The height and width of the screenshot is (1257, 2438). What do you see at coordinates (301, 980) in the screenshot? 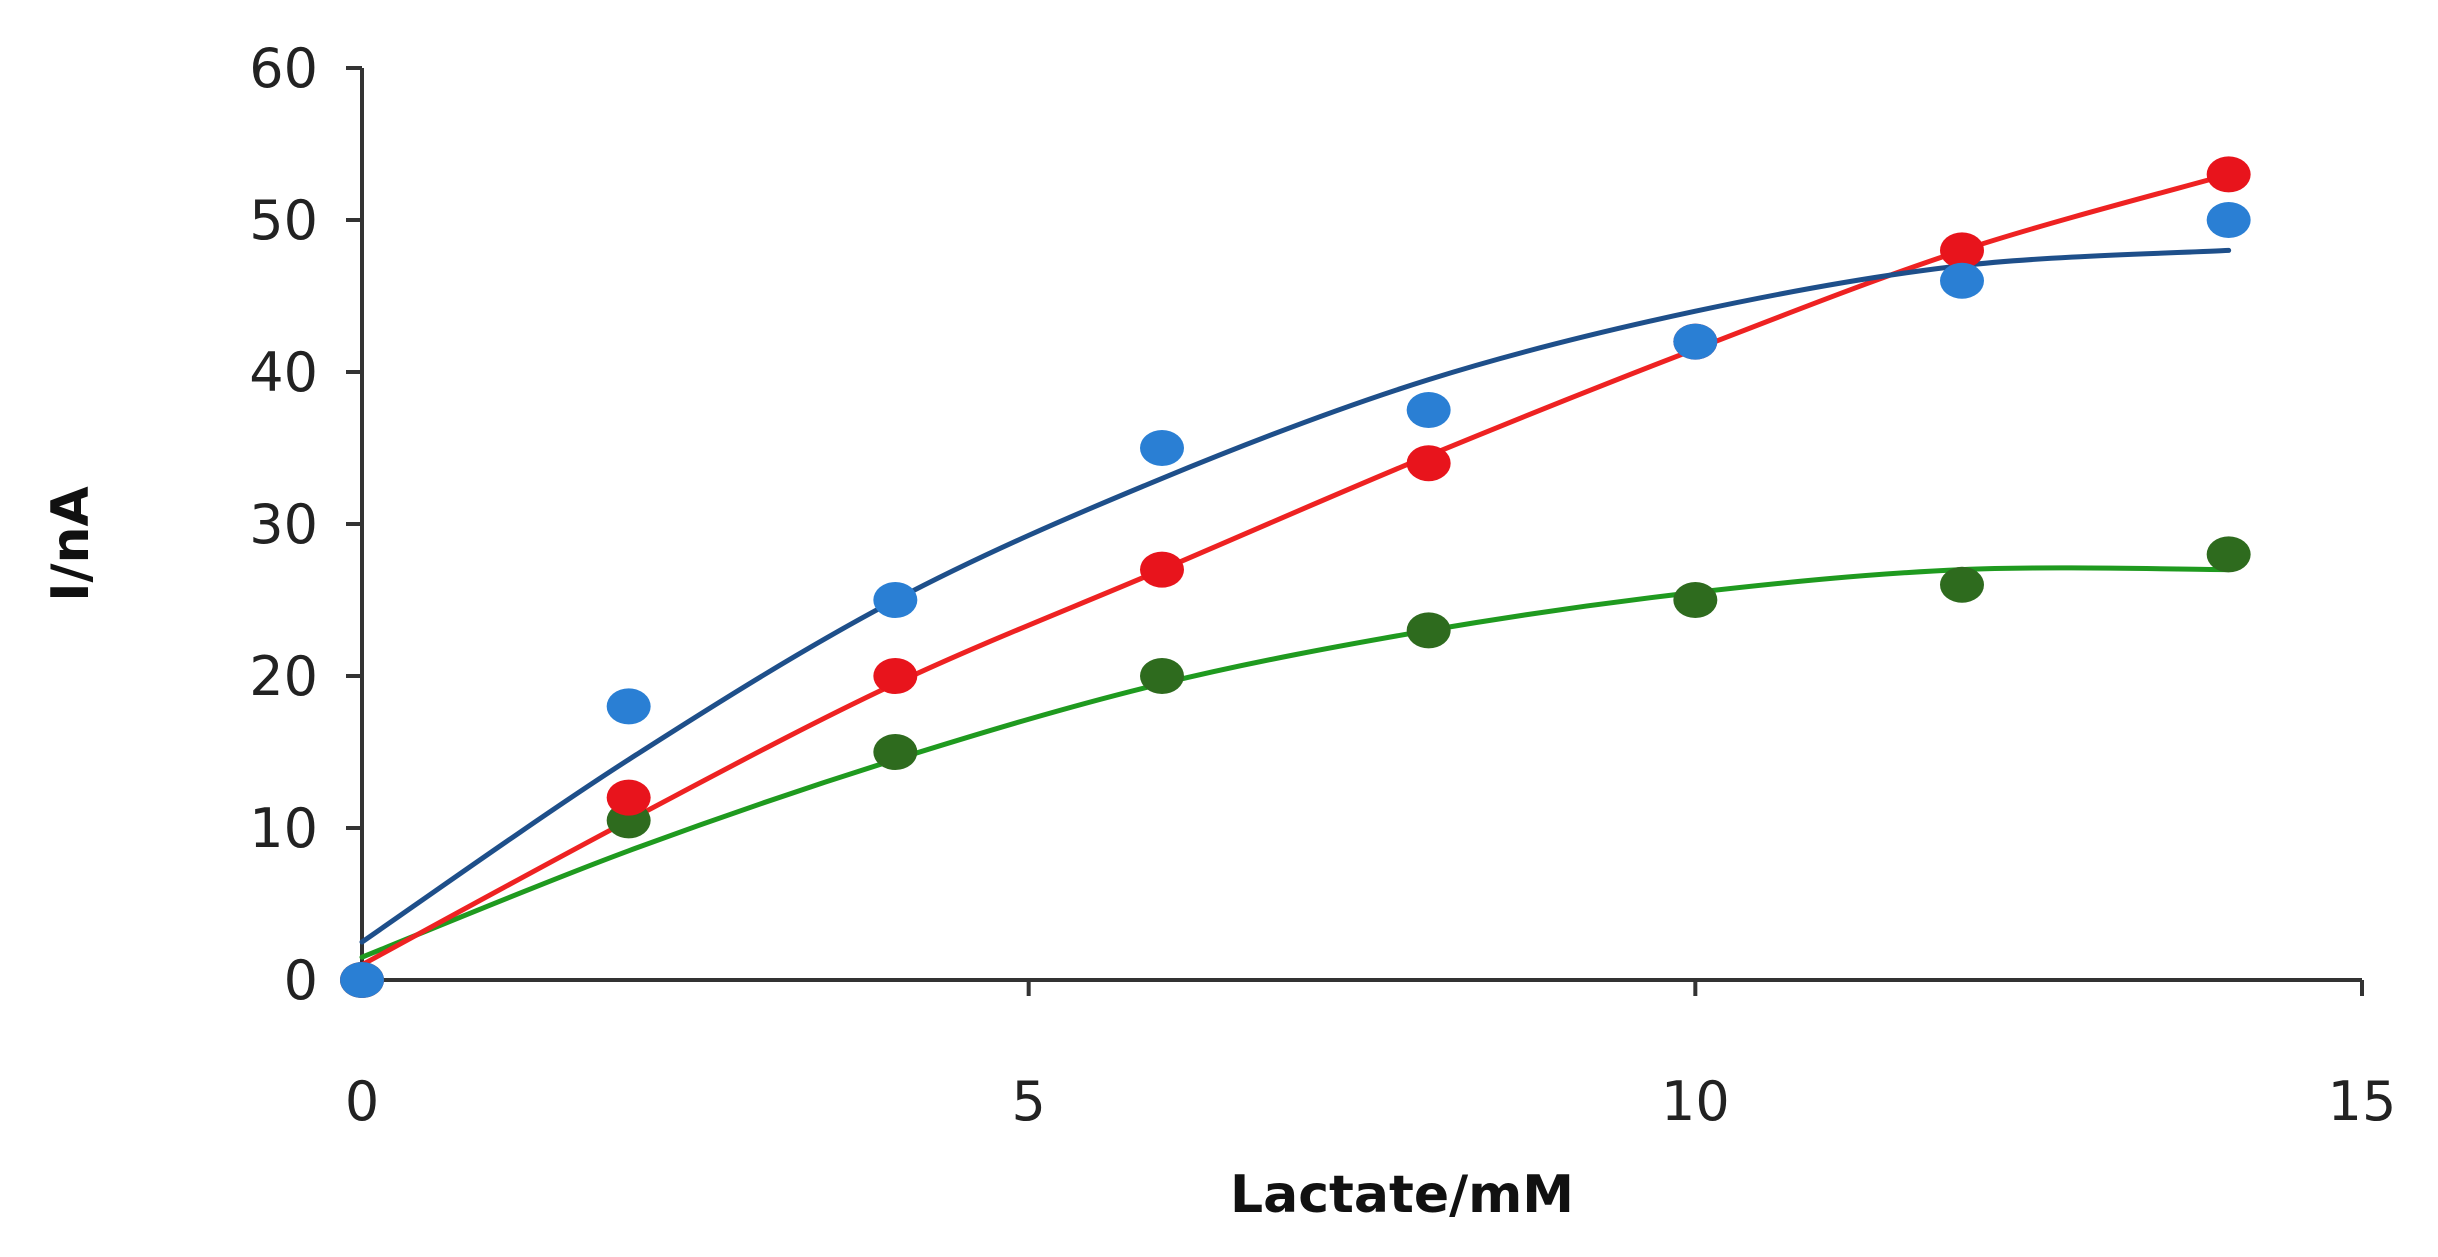
I see `y-tick-label: 0` at bounding box center [301, 980].